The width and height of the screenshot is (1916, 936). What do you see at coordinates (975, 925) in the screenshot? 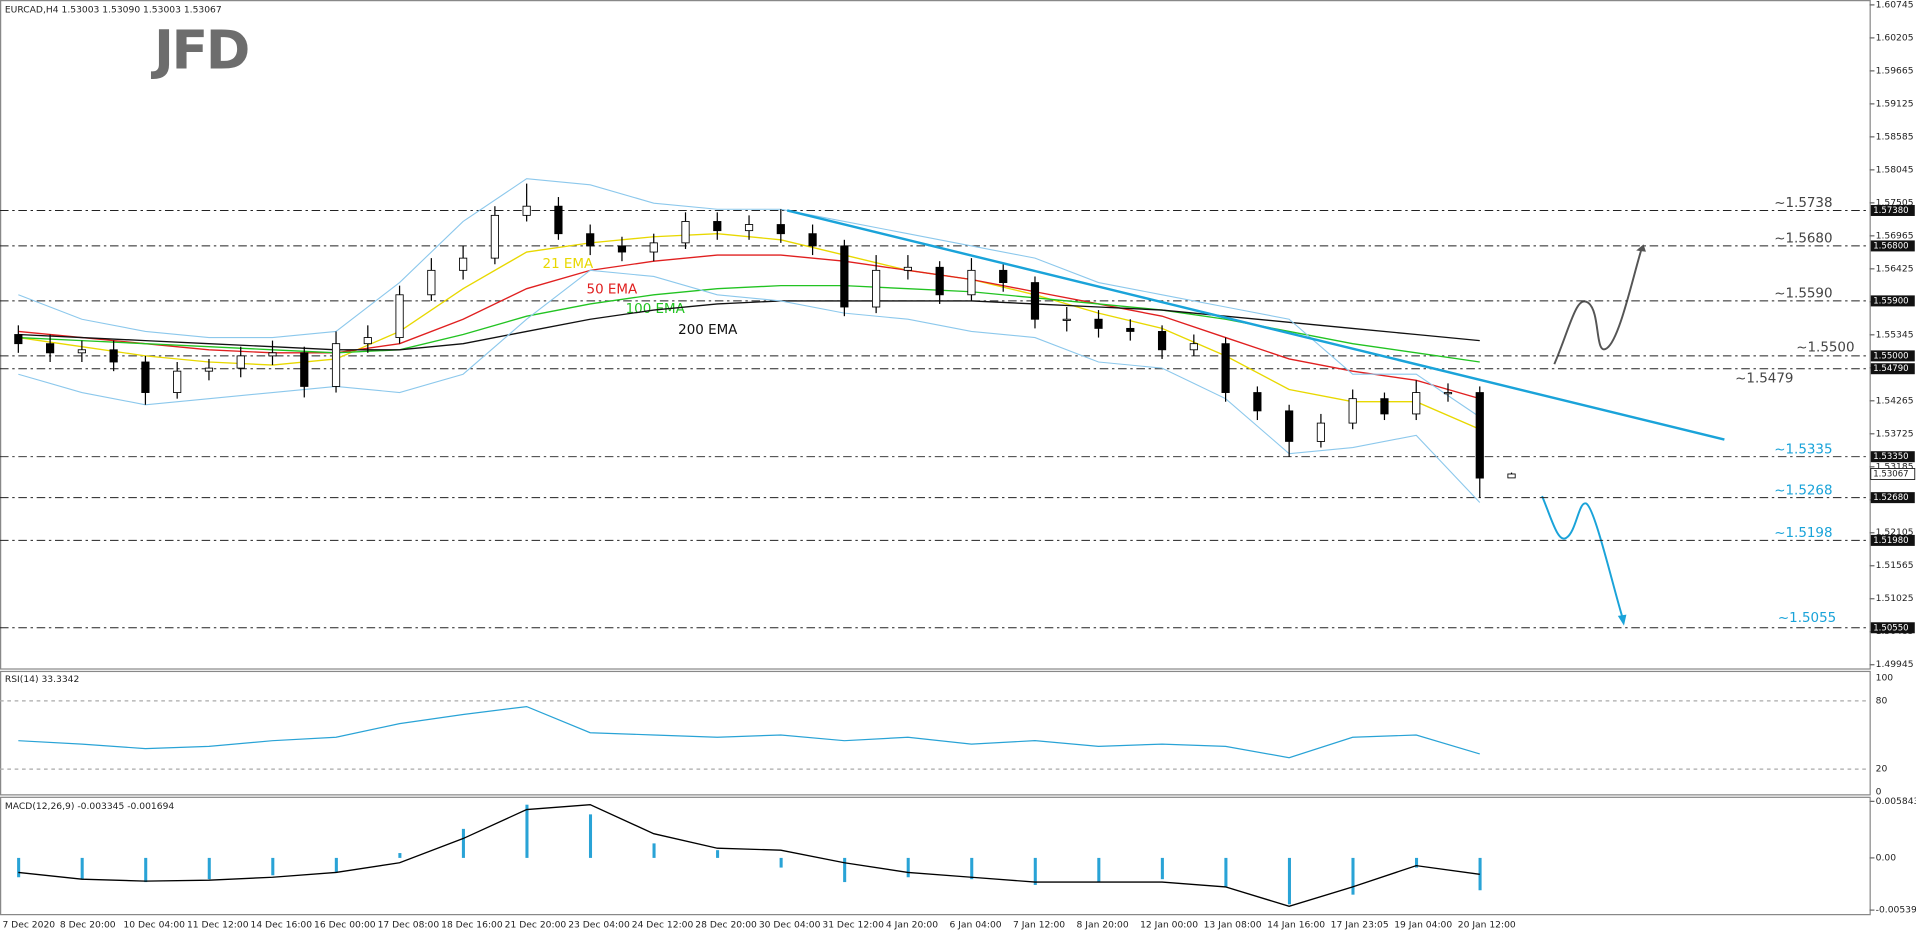
I see `x-tick-label: 6 Jan 04:00` at bounding box center [975, 925].